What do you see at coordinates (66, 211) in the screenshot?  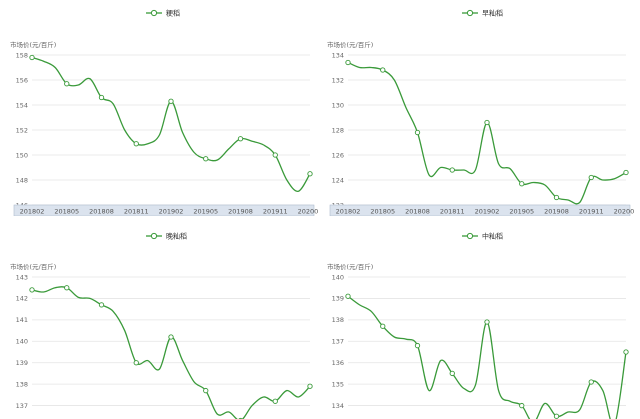 I see `x-tick-label: 201805` at bounding box center [66, 211].